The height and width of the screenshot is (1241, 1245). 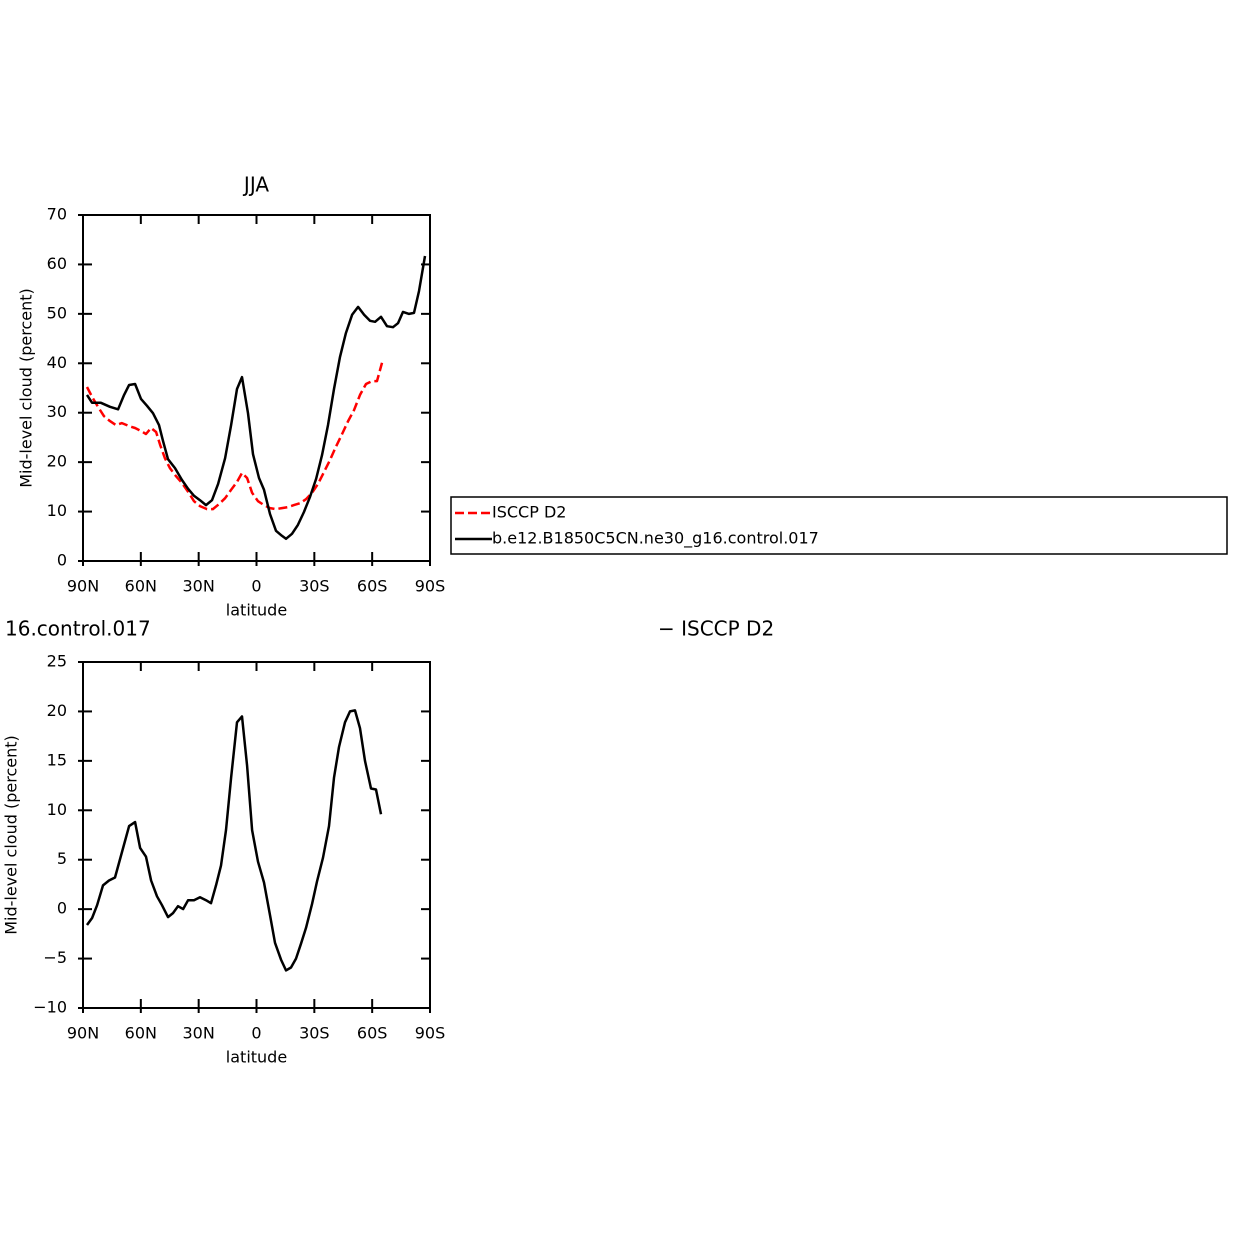 I want to click on y-tick-label: 5, so click(x=62, y=858).